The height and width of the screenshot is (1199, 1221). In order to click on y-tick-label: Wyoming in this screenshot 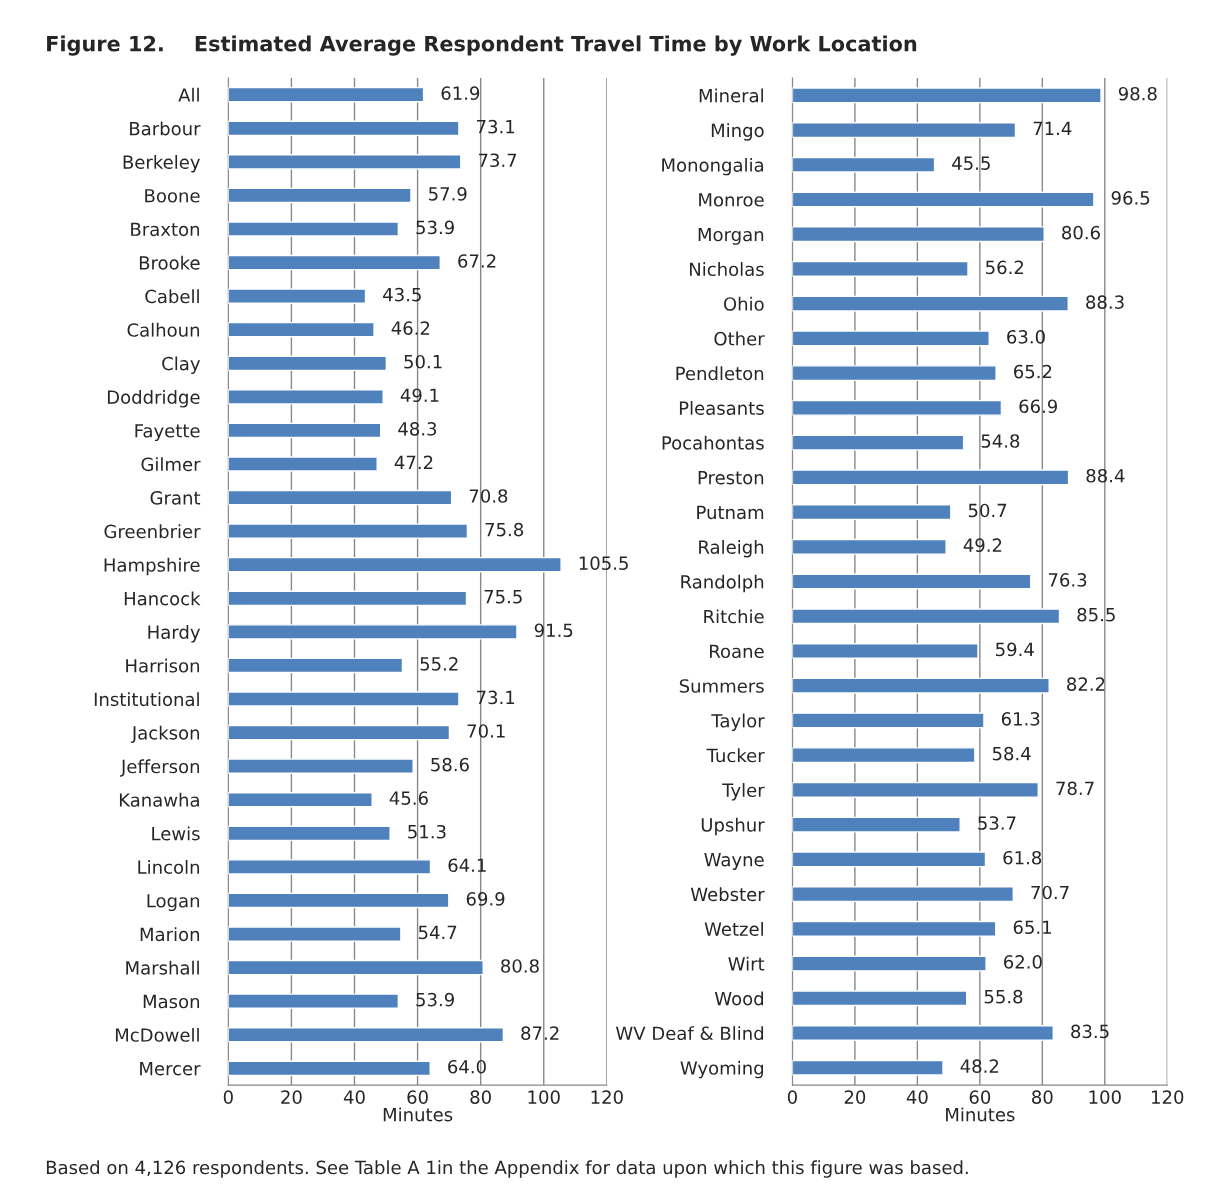, I will do `click(722, 1069)`.